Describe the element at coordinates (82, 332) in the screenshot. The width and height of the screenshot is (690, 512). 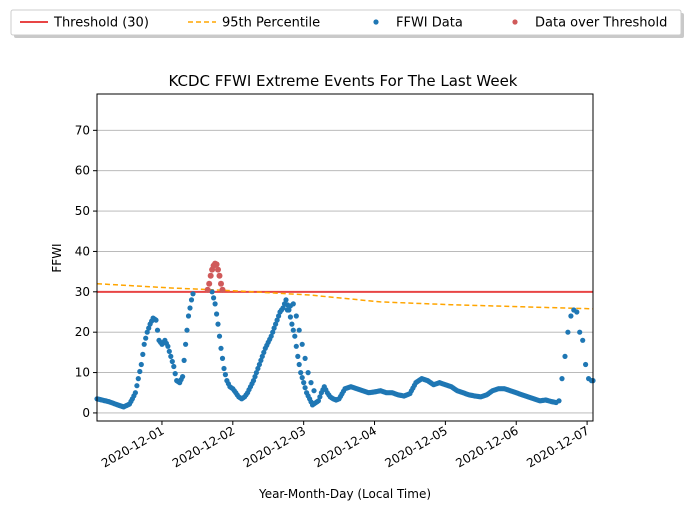
I see `y-tick-label: 20` at that location.